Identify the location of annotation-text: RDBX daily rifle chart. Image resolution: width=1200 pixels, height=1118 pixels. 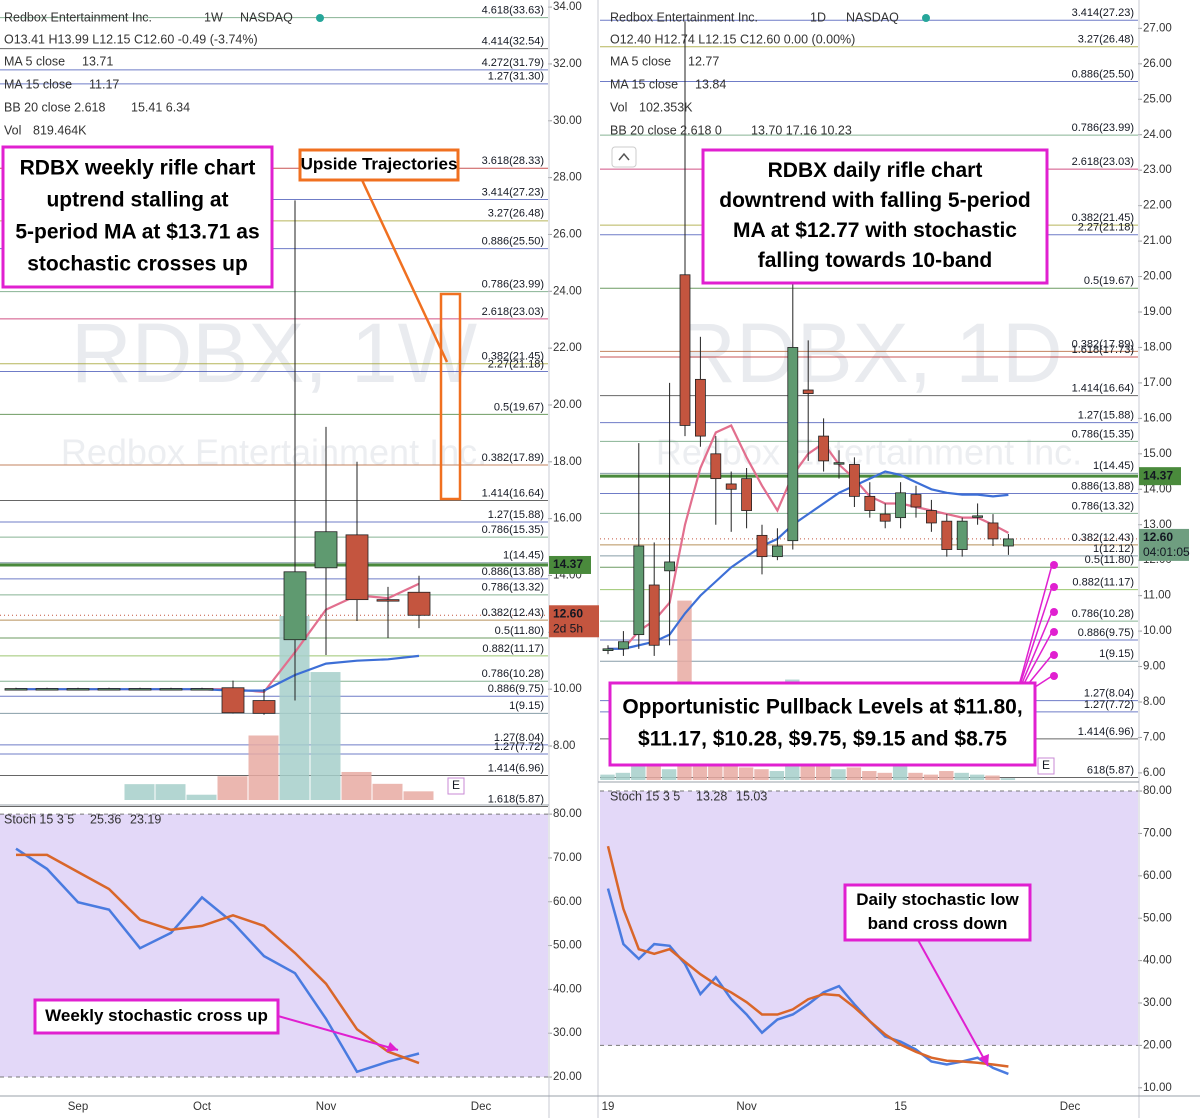
(875, 170).